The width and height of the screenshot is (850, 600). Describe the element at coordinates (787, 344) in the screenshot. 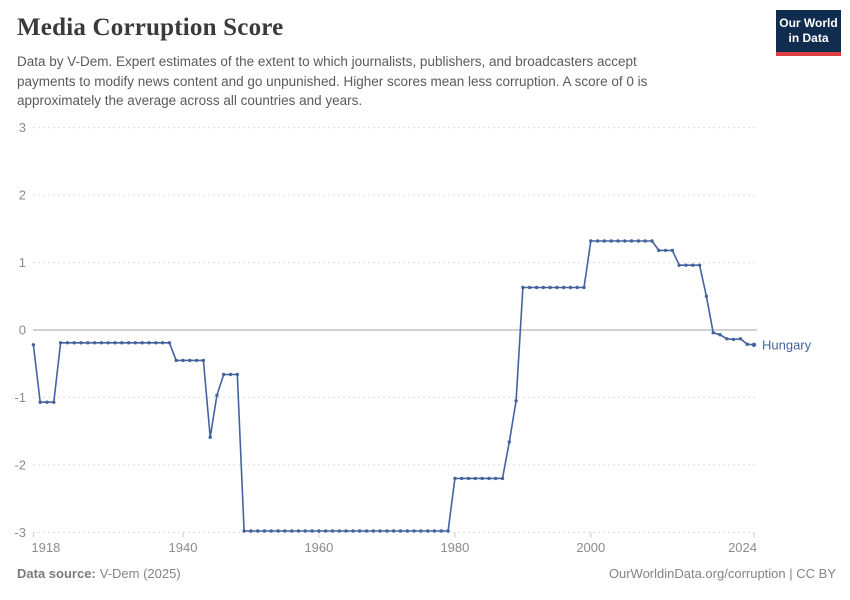

I see `entity-label: Hungary` at that location.